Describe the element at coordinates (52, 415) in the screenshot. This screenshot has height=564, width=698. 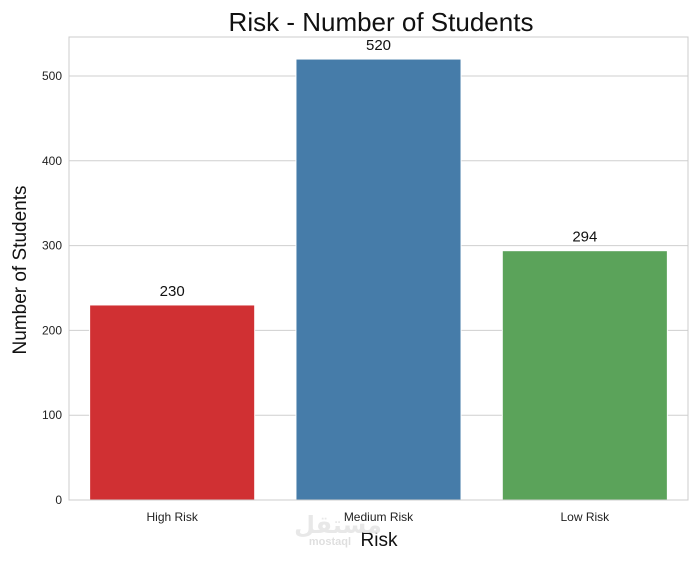
I see `y-tick-label: 100` at that location.